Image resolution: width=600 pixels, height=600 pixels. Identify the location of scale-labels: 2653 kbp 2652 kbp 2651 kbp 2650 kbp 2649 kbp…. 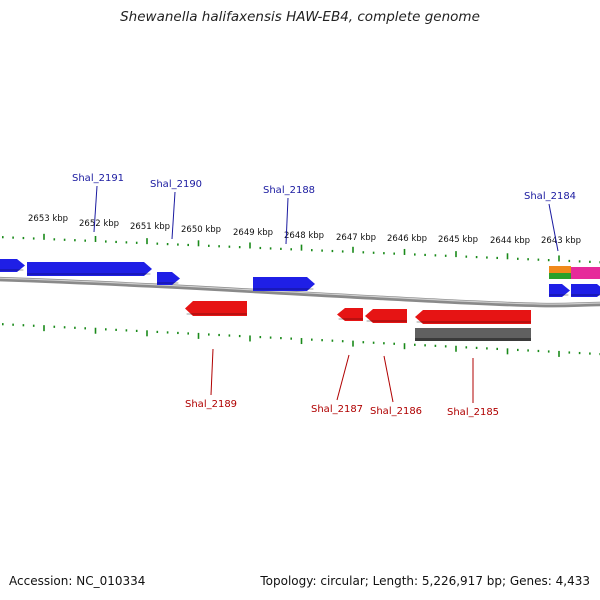
(304, 230).